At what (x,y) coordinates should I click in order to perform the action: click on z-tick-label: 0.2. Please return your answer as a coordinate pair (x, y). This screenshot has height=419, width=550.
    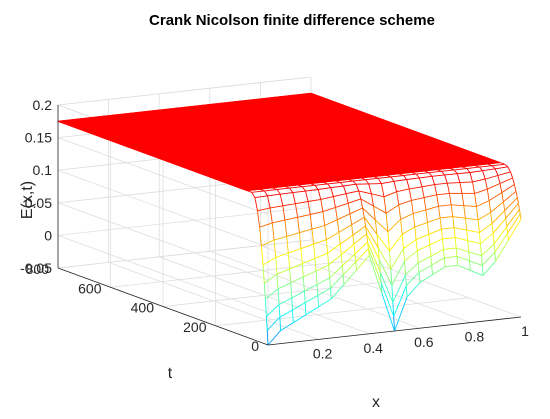
    Looking at the image, I should click on (43, 105).